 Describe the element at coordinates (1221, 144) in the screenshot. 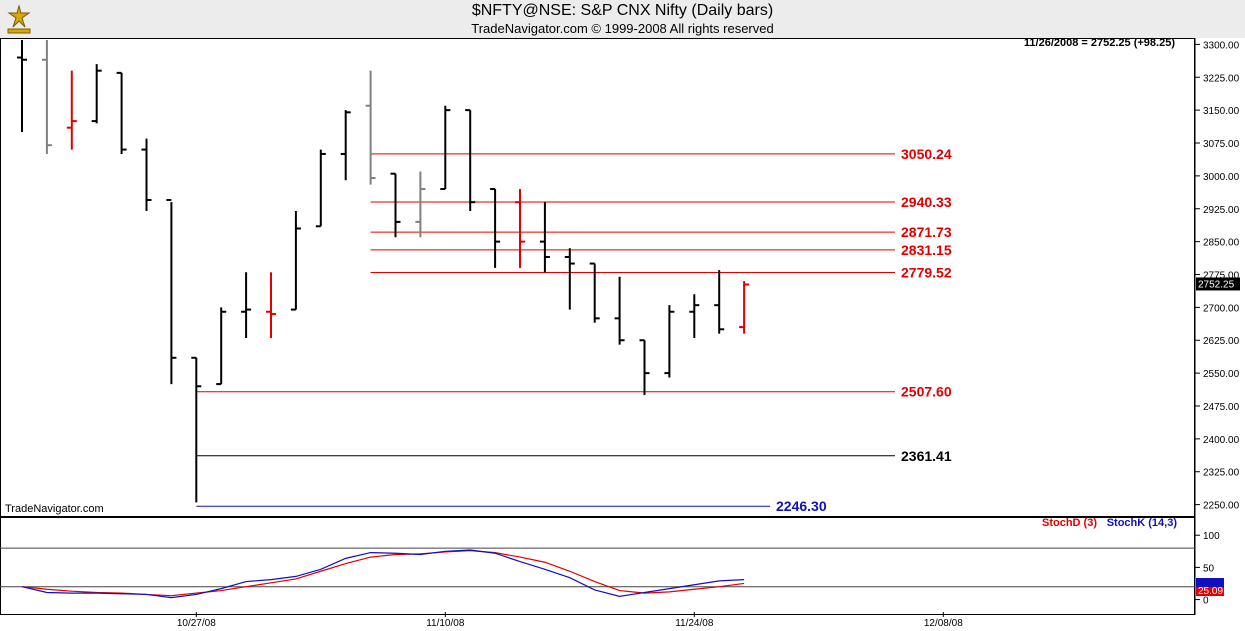

I see `price-tick-label: 3075.00` at that location.